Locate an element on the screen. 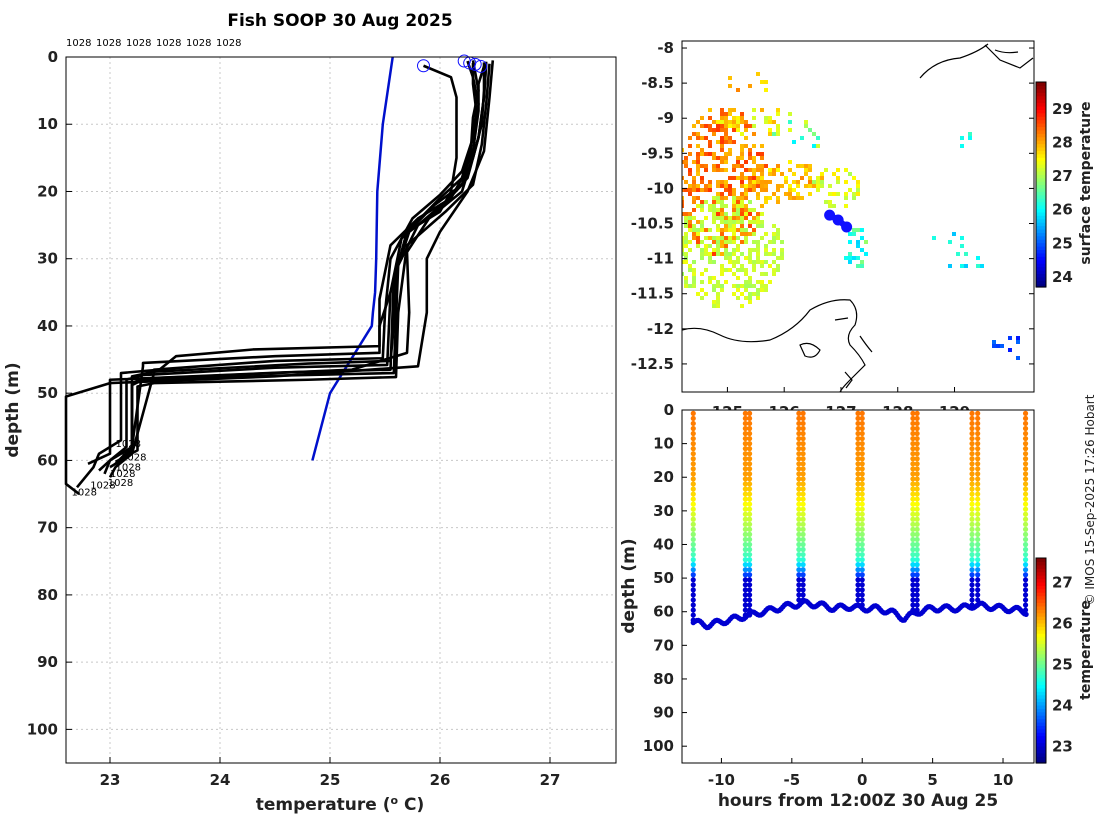  section-y-ticks: 0 10 20 30 40 50 60 70 80 90 100 is located at coordinates (665, 578).